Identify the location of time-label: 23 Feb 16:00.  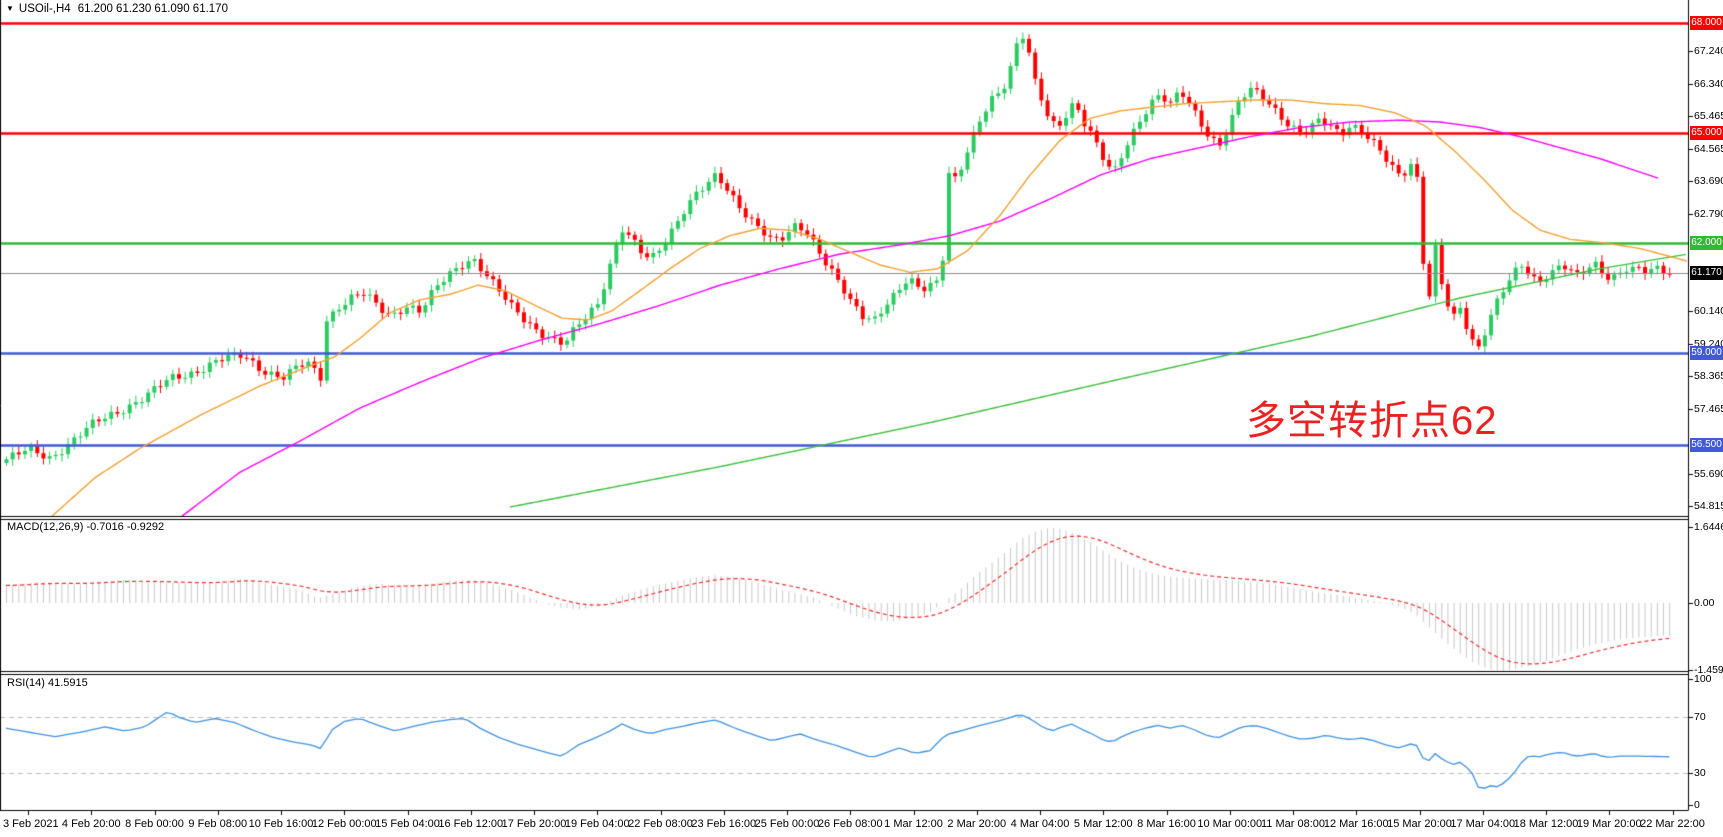
(724, 824).